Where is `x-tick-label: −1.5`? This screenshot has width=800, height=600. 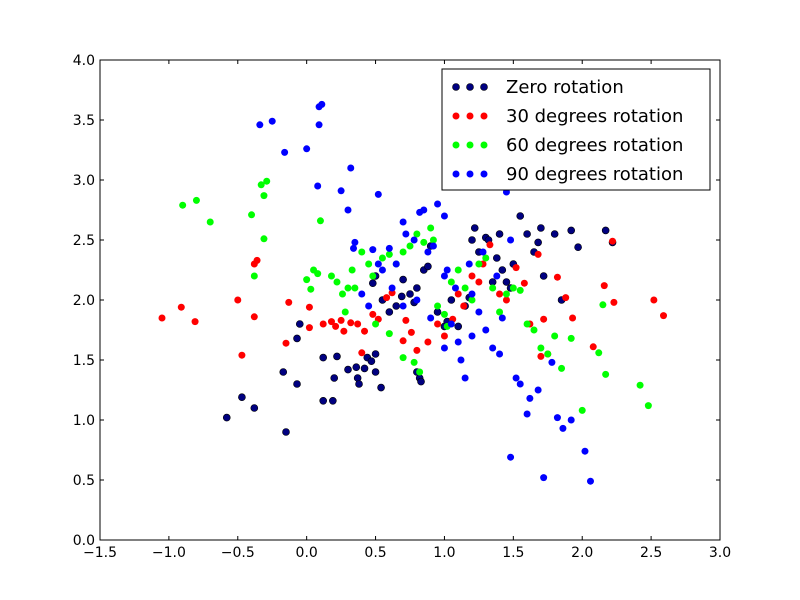
x-tick-label: −1.5 is located at coordinates (100, 553).